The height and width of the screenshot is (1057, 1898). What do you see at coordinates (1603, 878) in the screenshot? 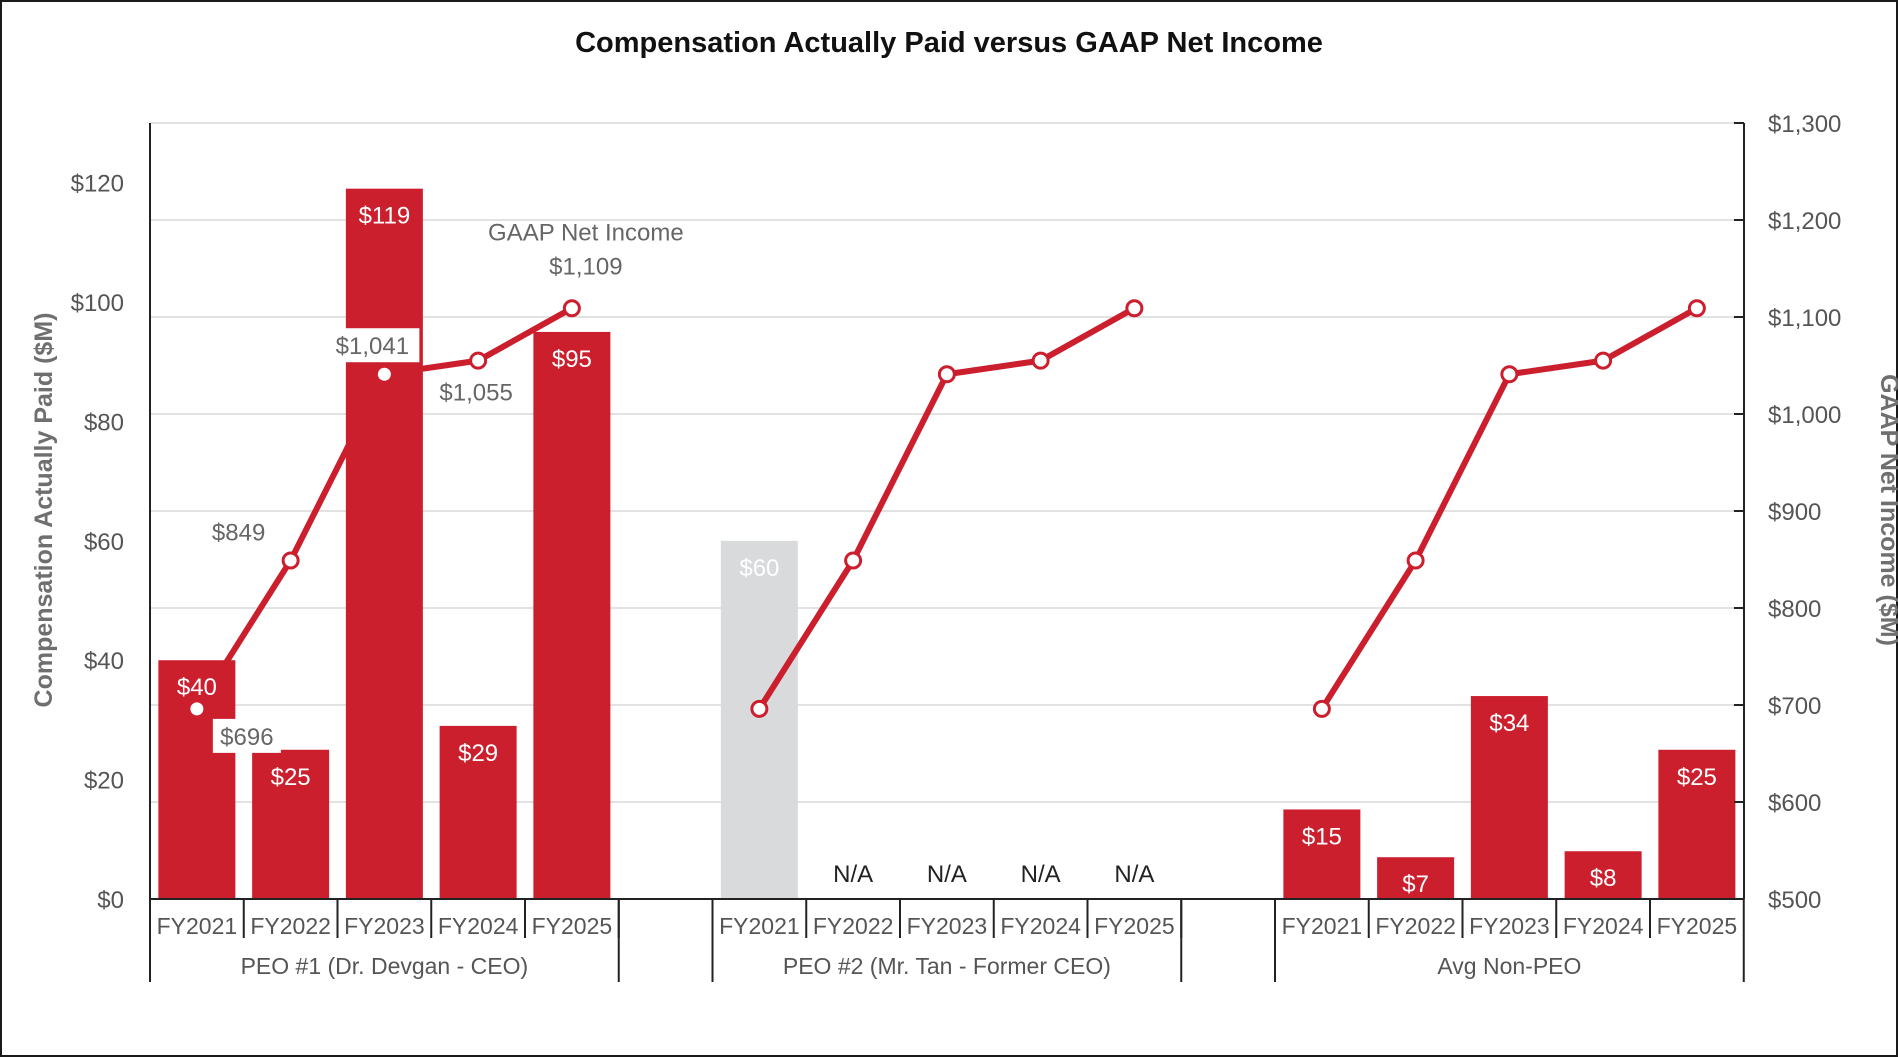
I see `bar-value-label: $8` at bounding box center [1603, 878].